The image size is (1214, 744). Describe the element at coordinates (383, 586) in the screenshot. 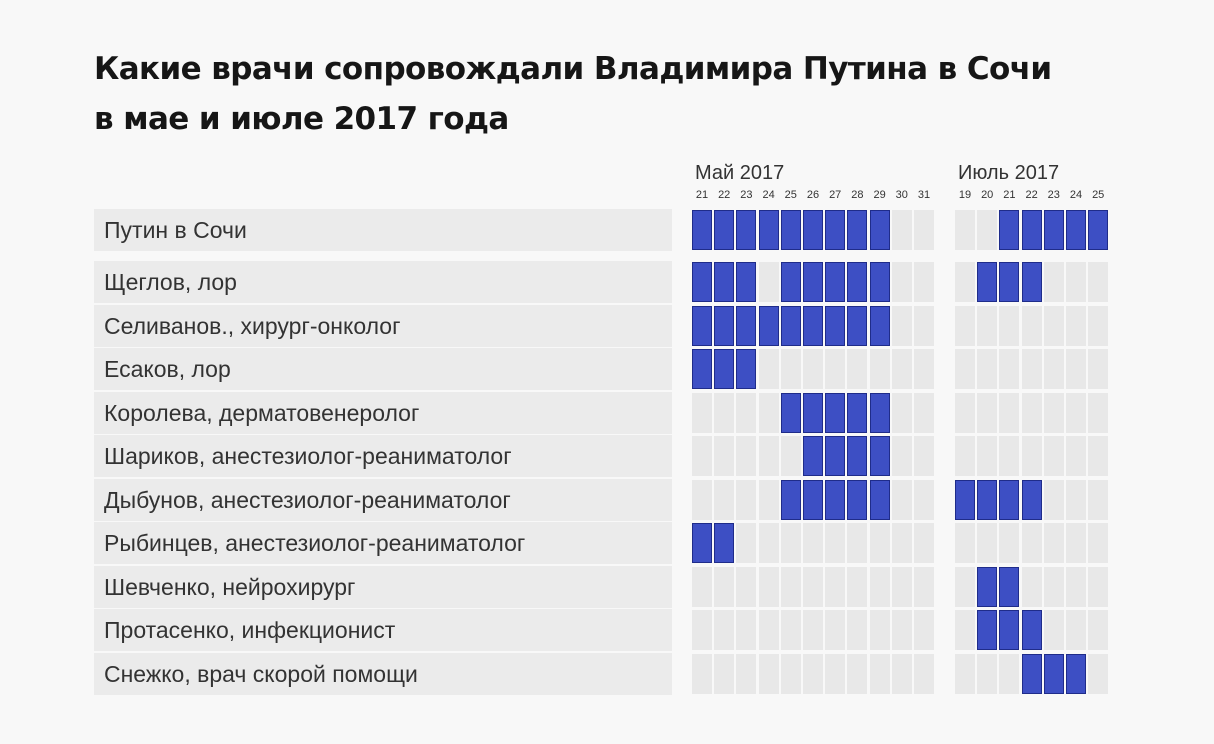

I see `row-label: Шевченко, нейрохирург` at that location.